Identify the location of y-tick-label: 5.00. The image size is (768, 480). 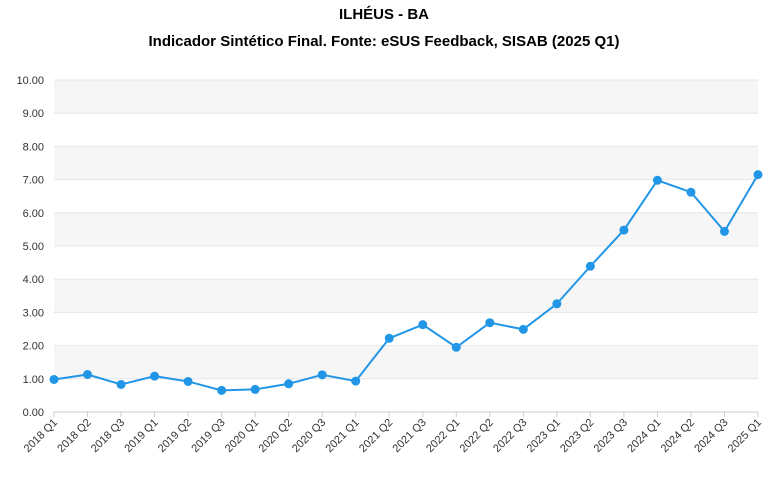
(33, 247).